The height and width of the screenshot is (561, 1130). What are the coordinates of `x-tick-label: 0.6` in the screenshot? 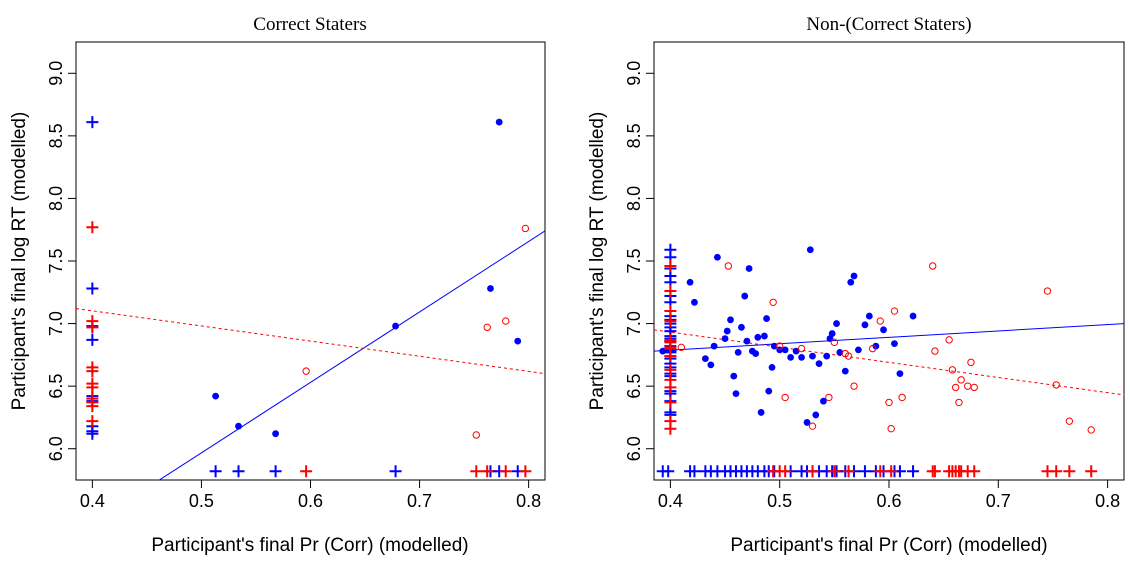 It's located at (310, 501).